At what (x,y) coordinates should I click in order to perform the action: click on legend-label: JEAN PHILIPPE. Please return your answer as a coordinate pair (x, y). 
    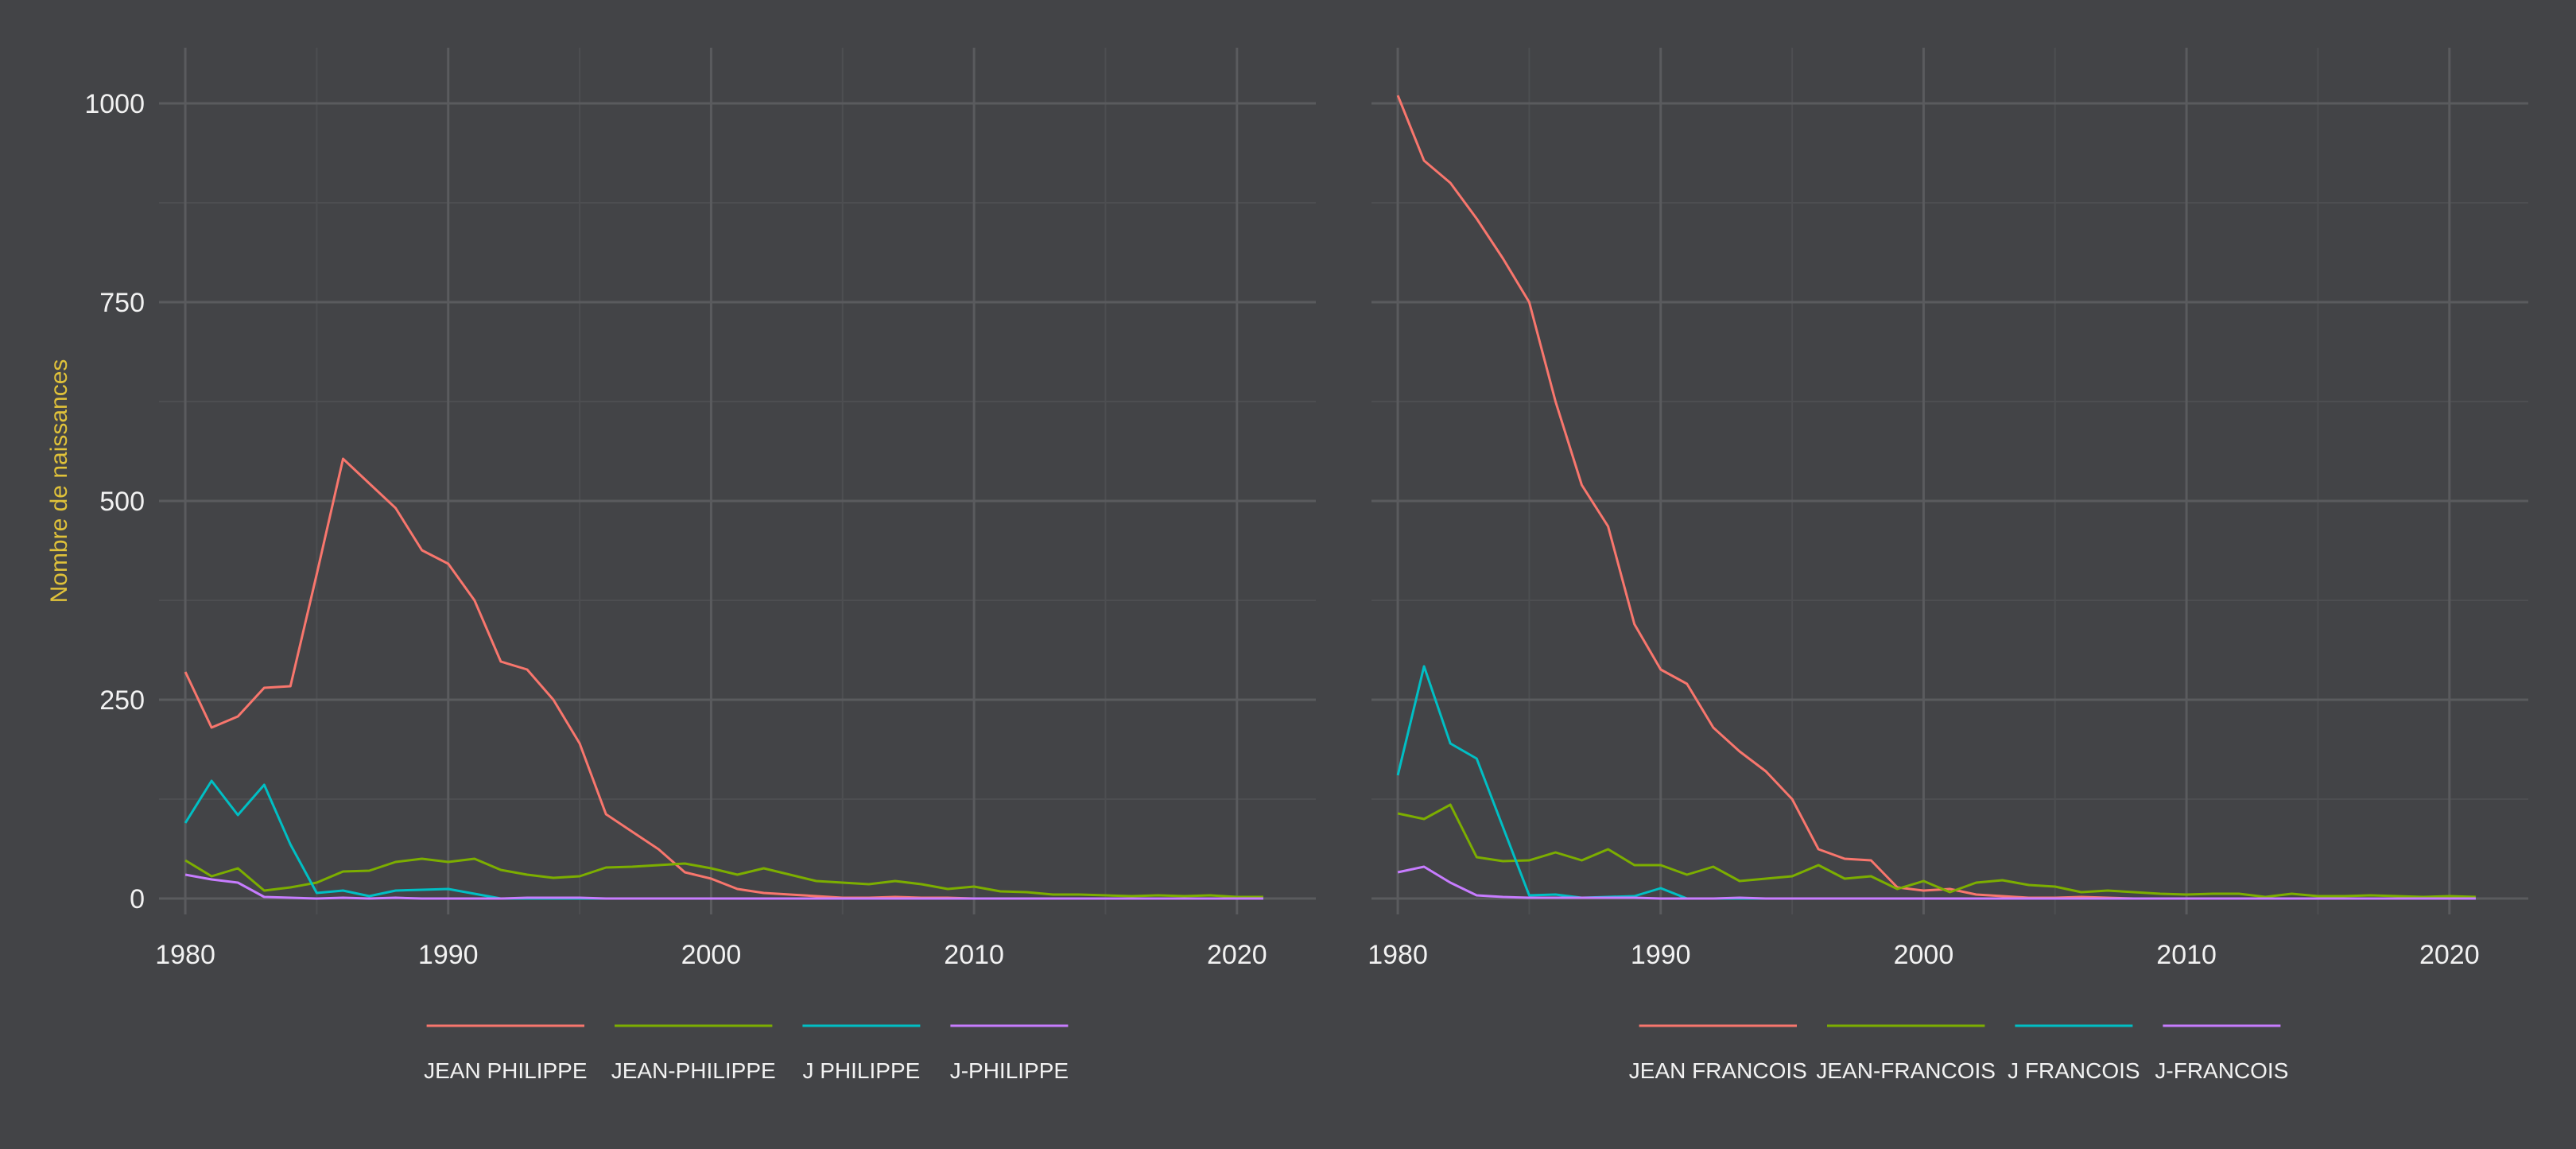
    Looking at the image, I should click on (505, 1070).